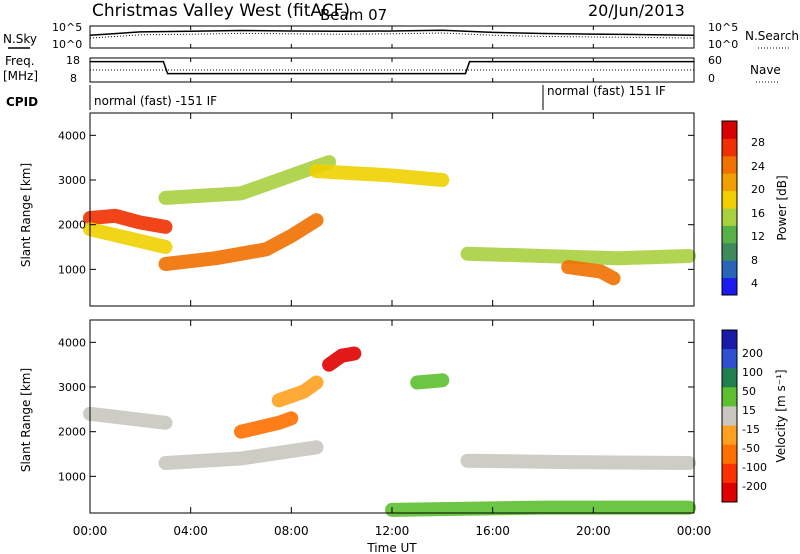  What do you see at coordinates (73, 78) in the screenshot?
I see `freq-tick-bottom: 8` at bounding box center [73, 78].